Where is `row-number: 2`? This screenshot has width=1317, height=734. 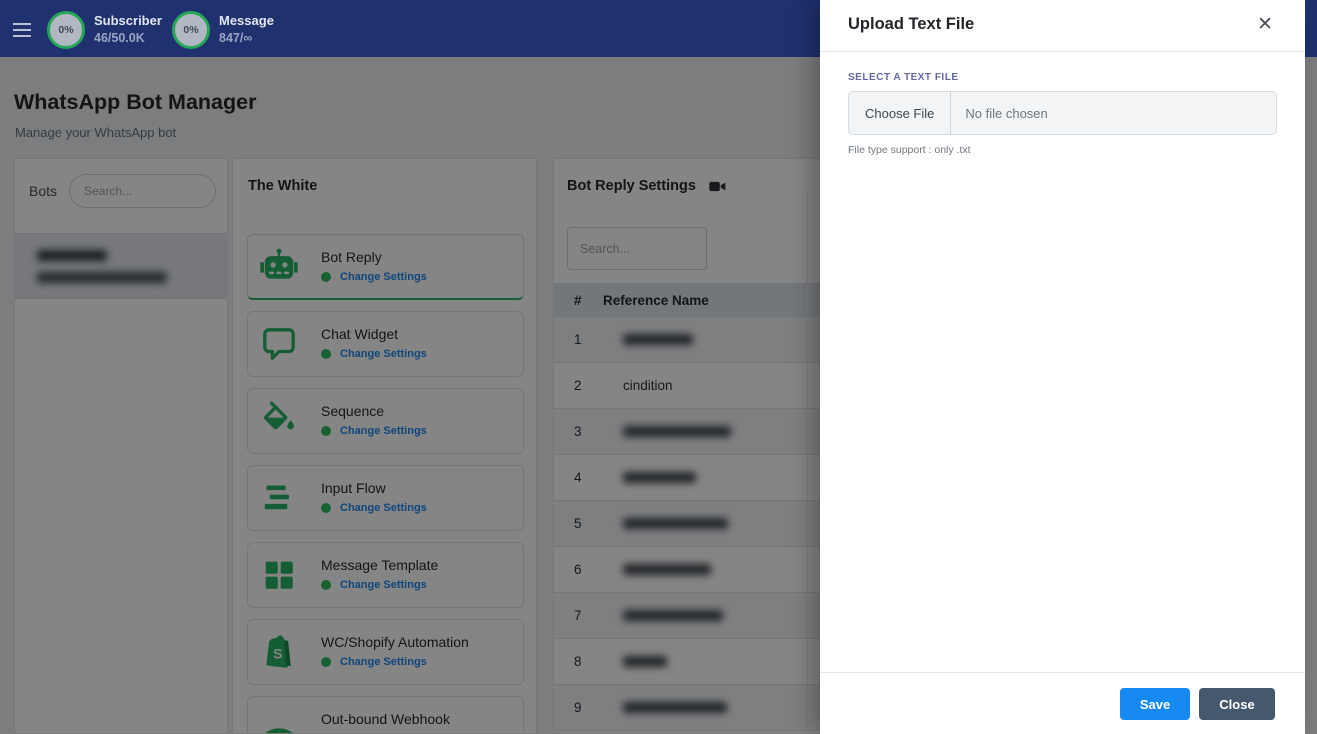
row-number: 2 is located at coordinates (578, 385).